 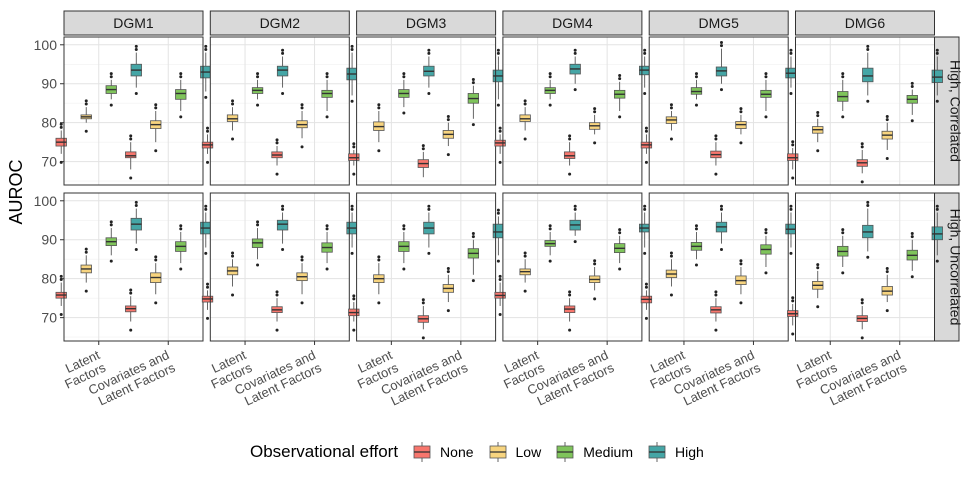 I want to click on panel-background, so click(x=719, y=111).